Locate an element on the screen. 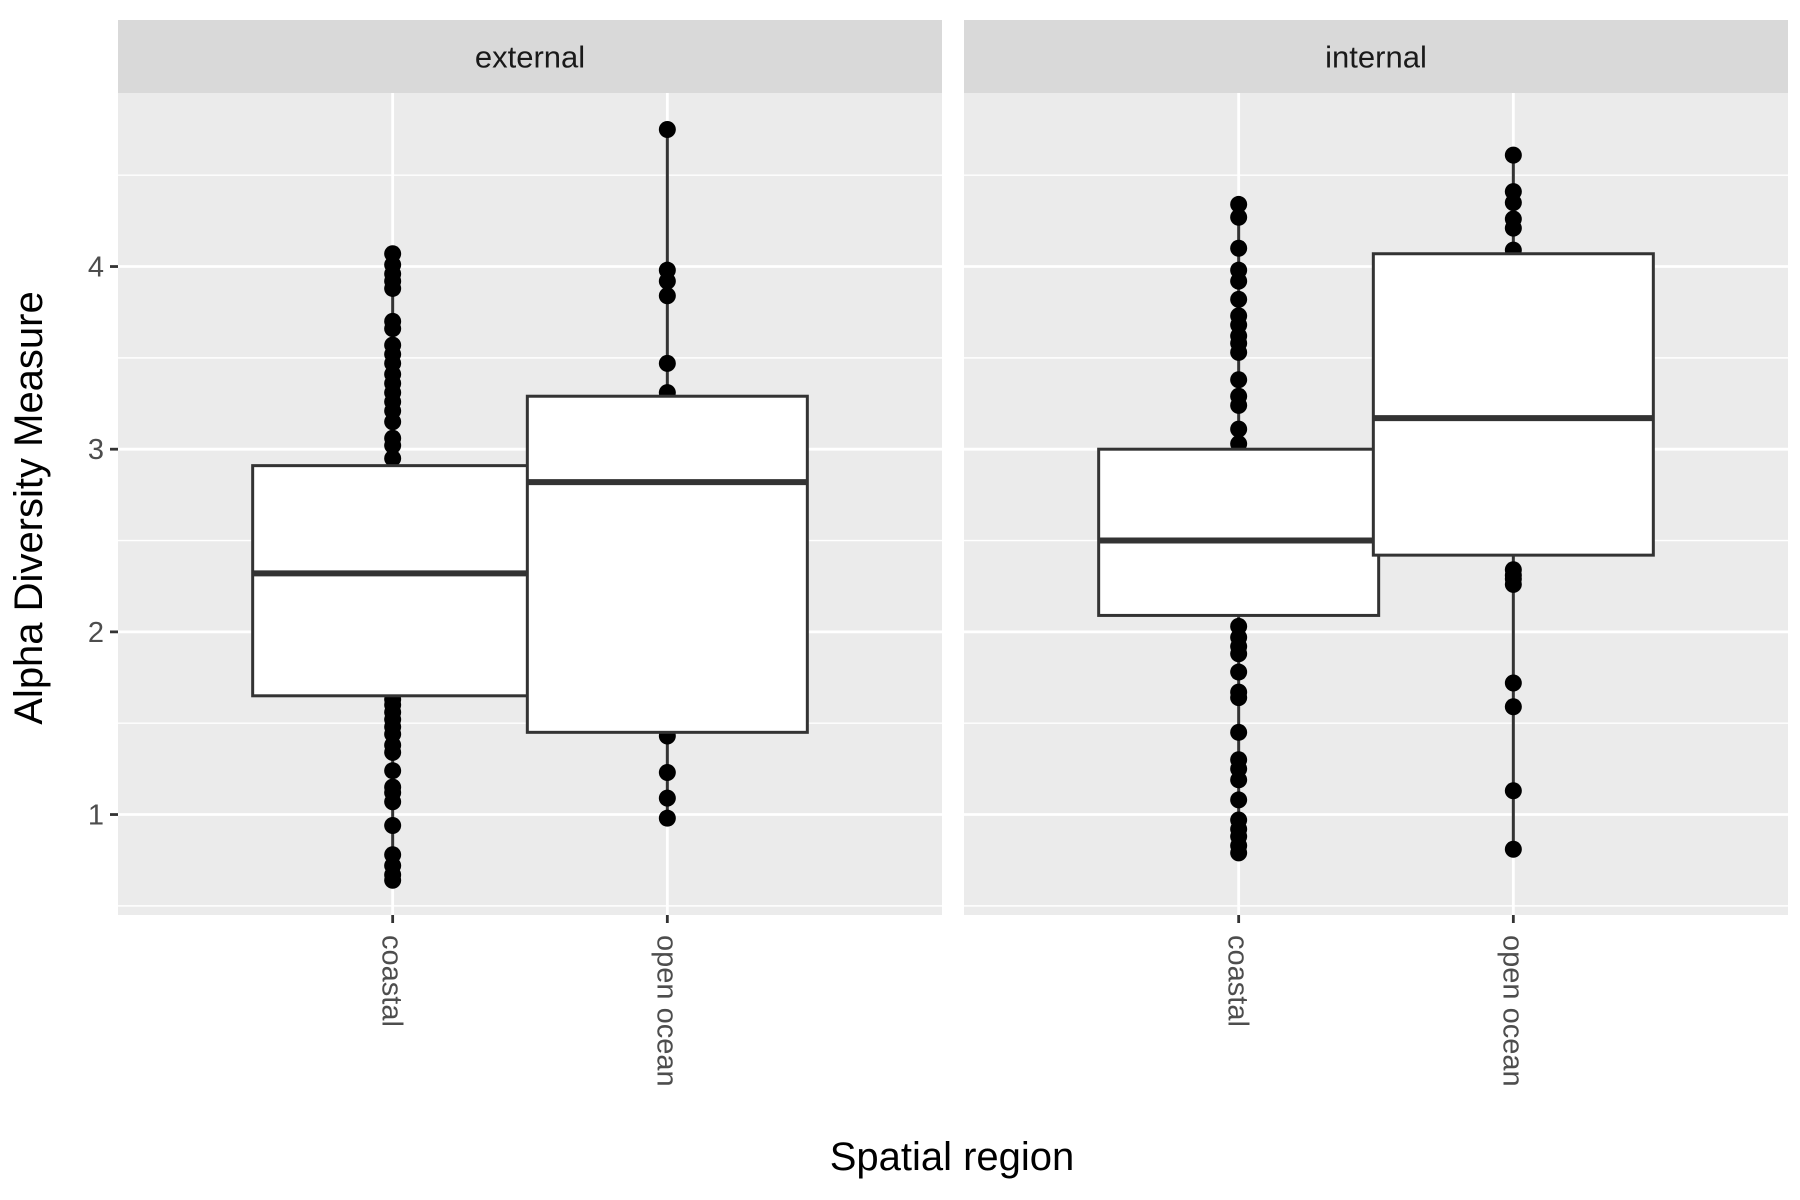 This screenshot has width=1800, height=1200. facet-label: internal is located at coordinates (1376, 57).